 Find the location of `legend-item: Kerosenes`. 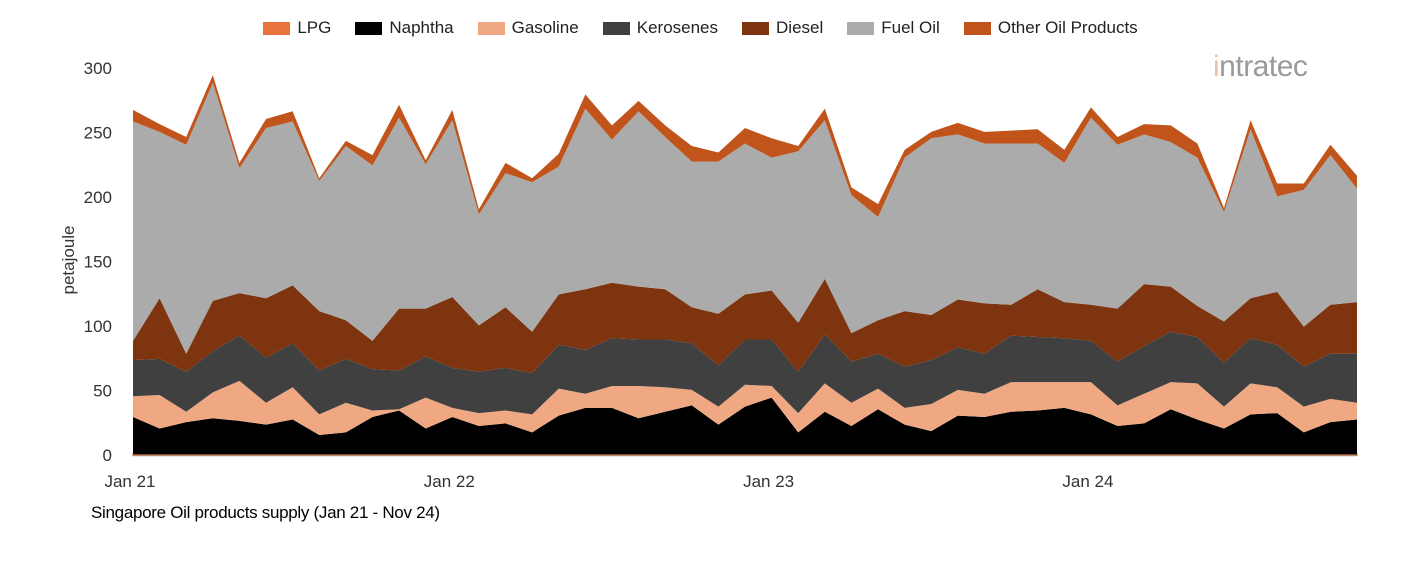

legend-item: Kerosenes is located at coordinates (660, 28).